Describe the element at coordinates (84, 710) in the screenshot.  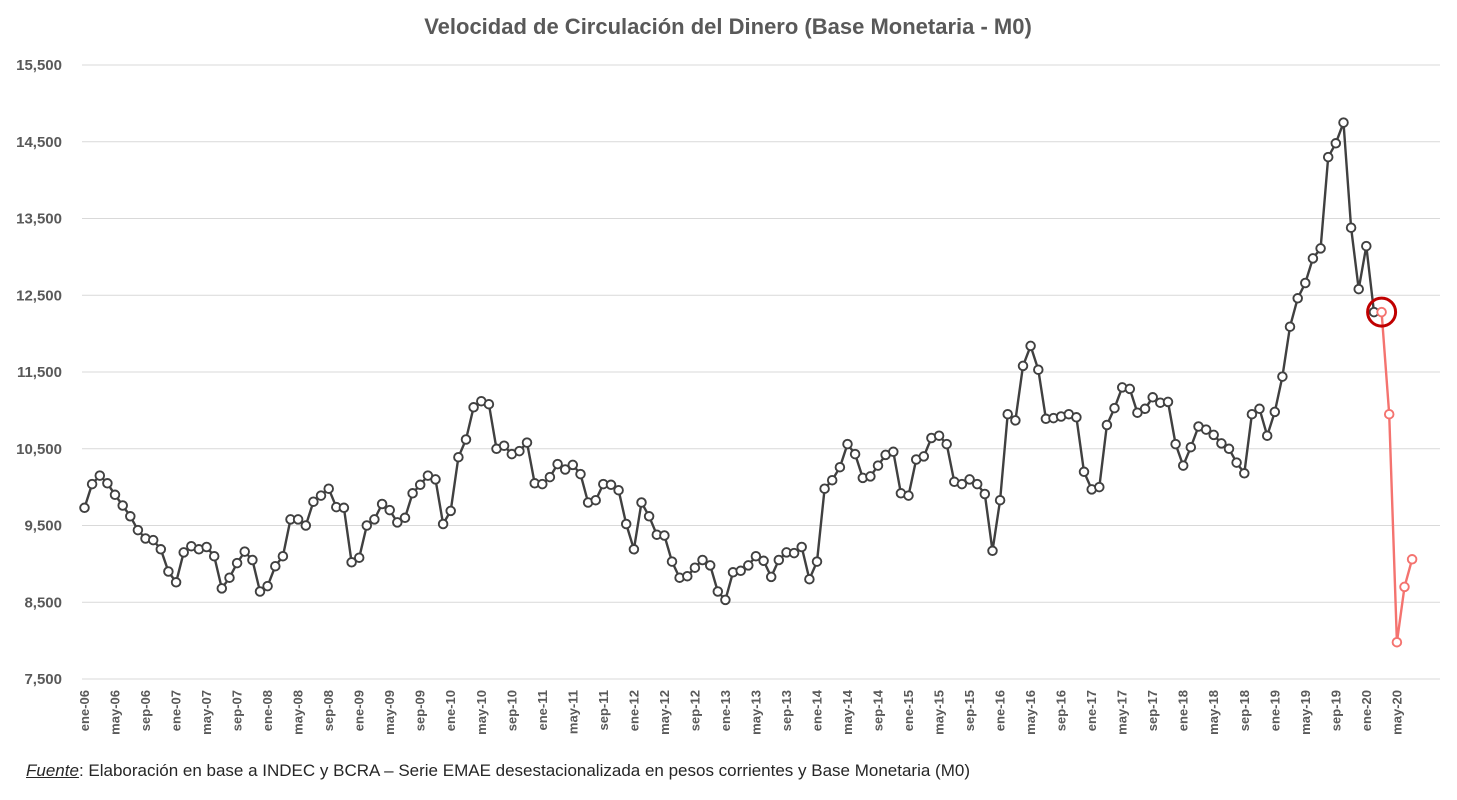
I see `x-tick-label: ene-06` at that location.